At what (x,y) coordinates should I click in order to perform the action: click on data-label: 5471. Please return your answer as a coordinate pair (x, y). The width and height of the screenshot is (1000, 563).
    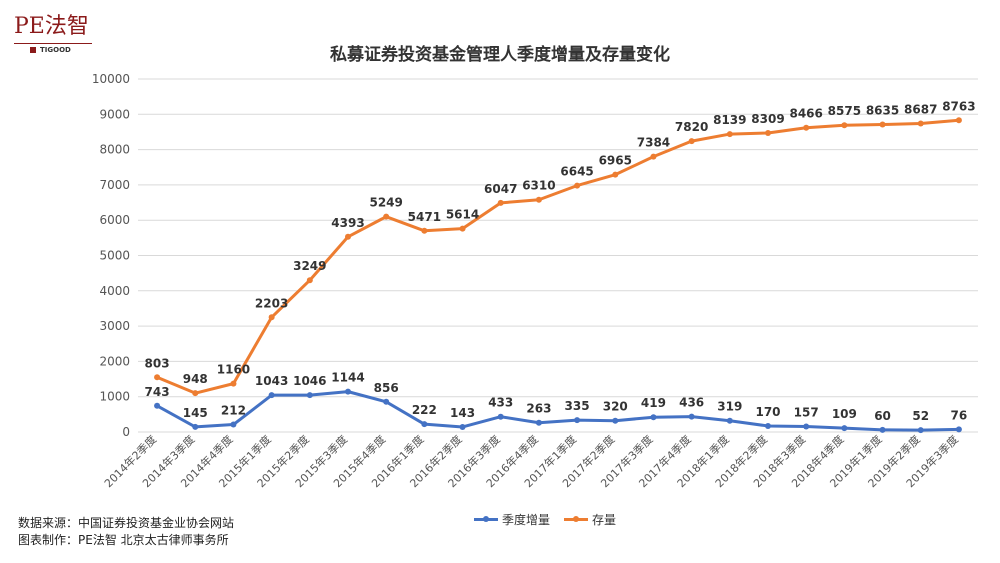
    Looking at the image, I should click on (424, 217).